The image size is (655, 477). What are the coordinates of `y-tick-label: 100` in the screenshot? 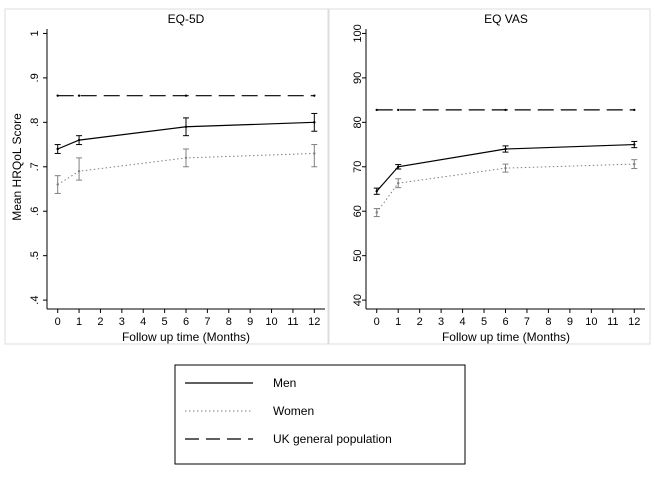 It's located at (358, 33).